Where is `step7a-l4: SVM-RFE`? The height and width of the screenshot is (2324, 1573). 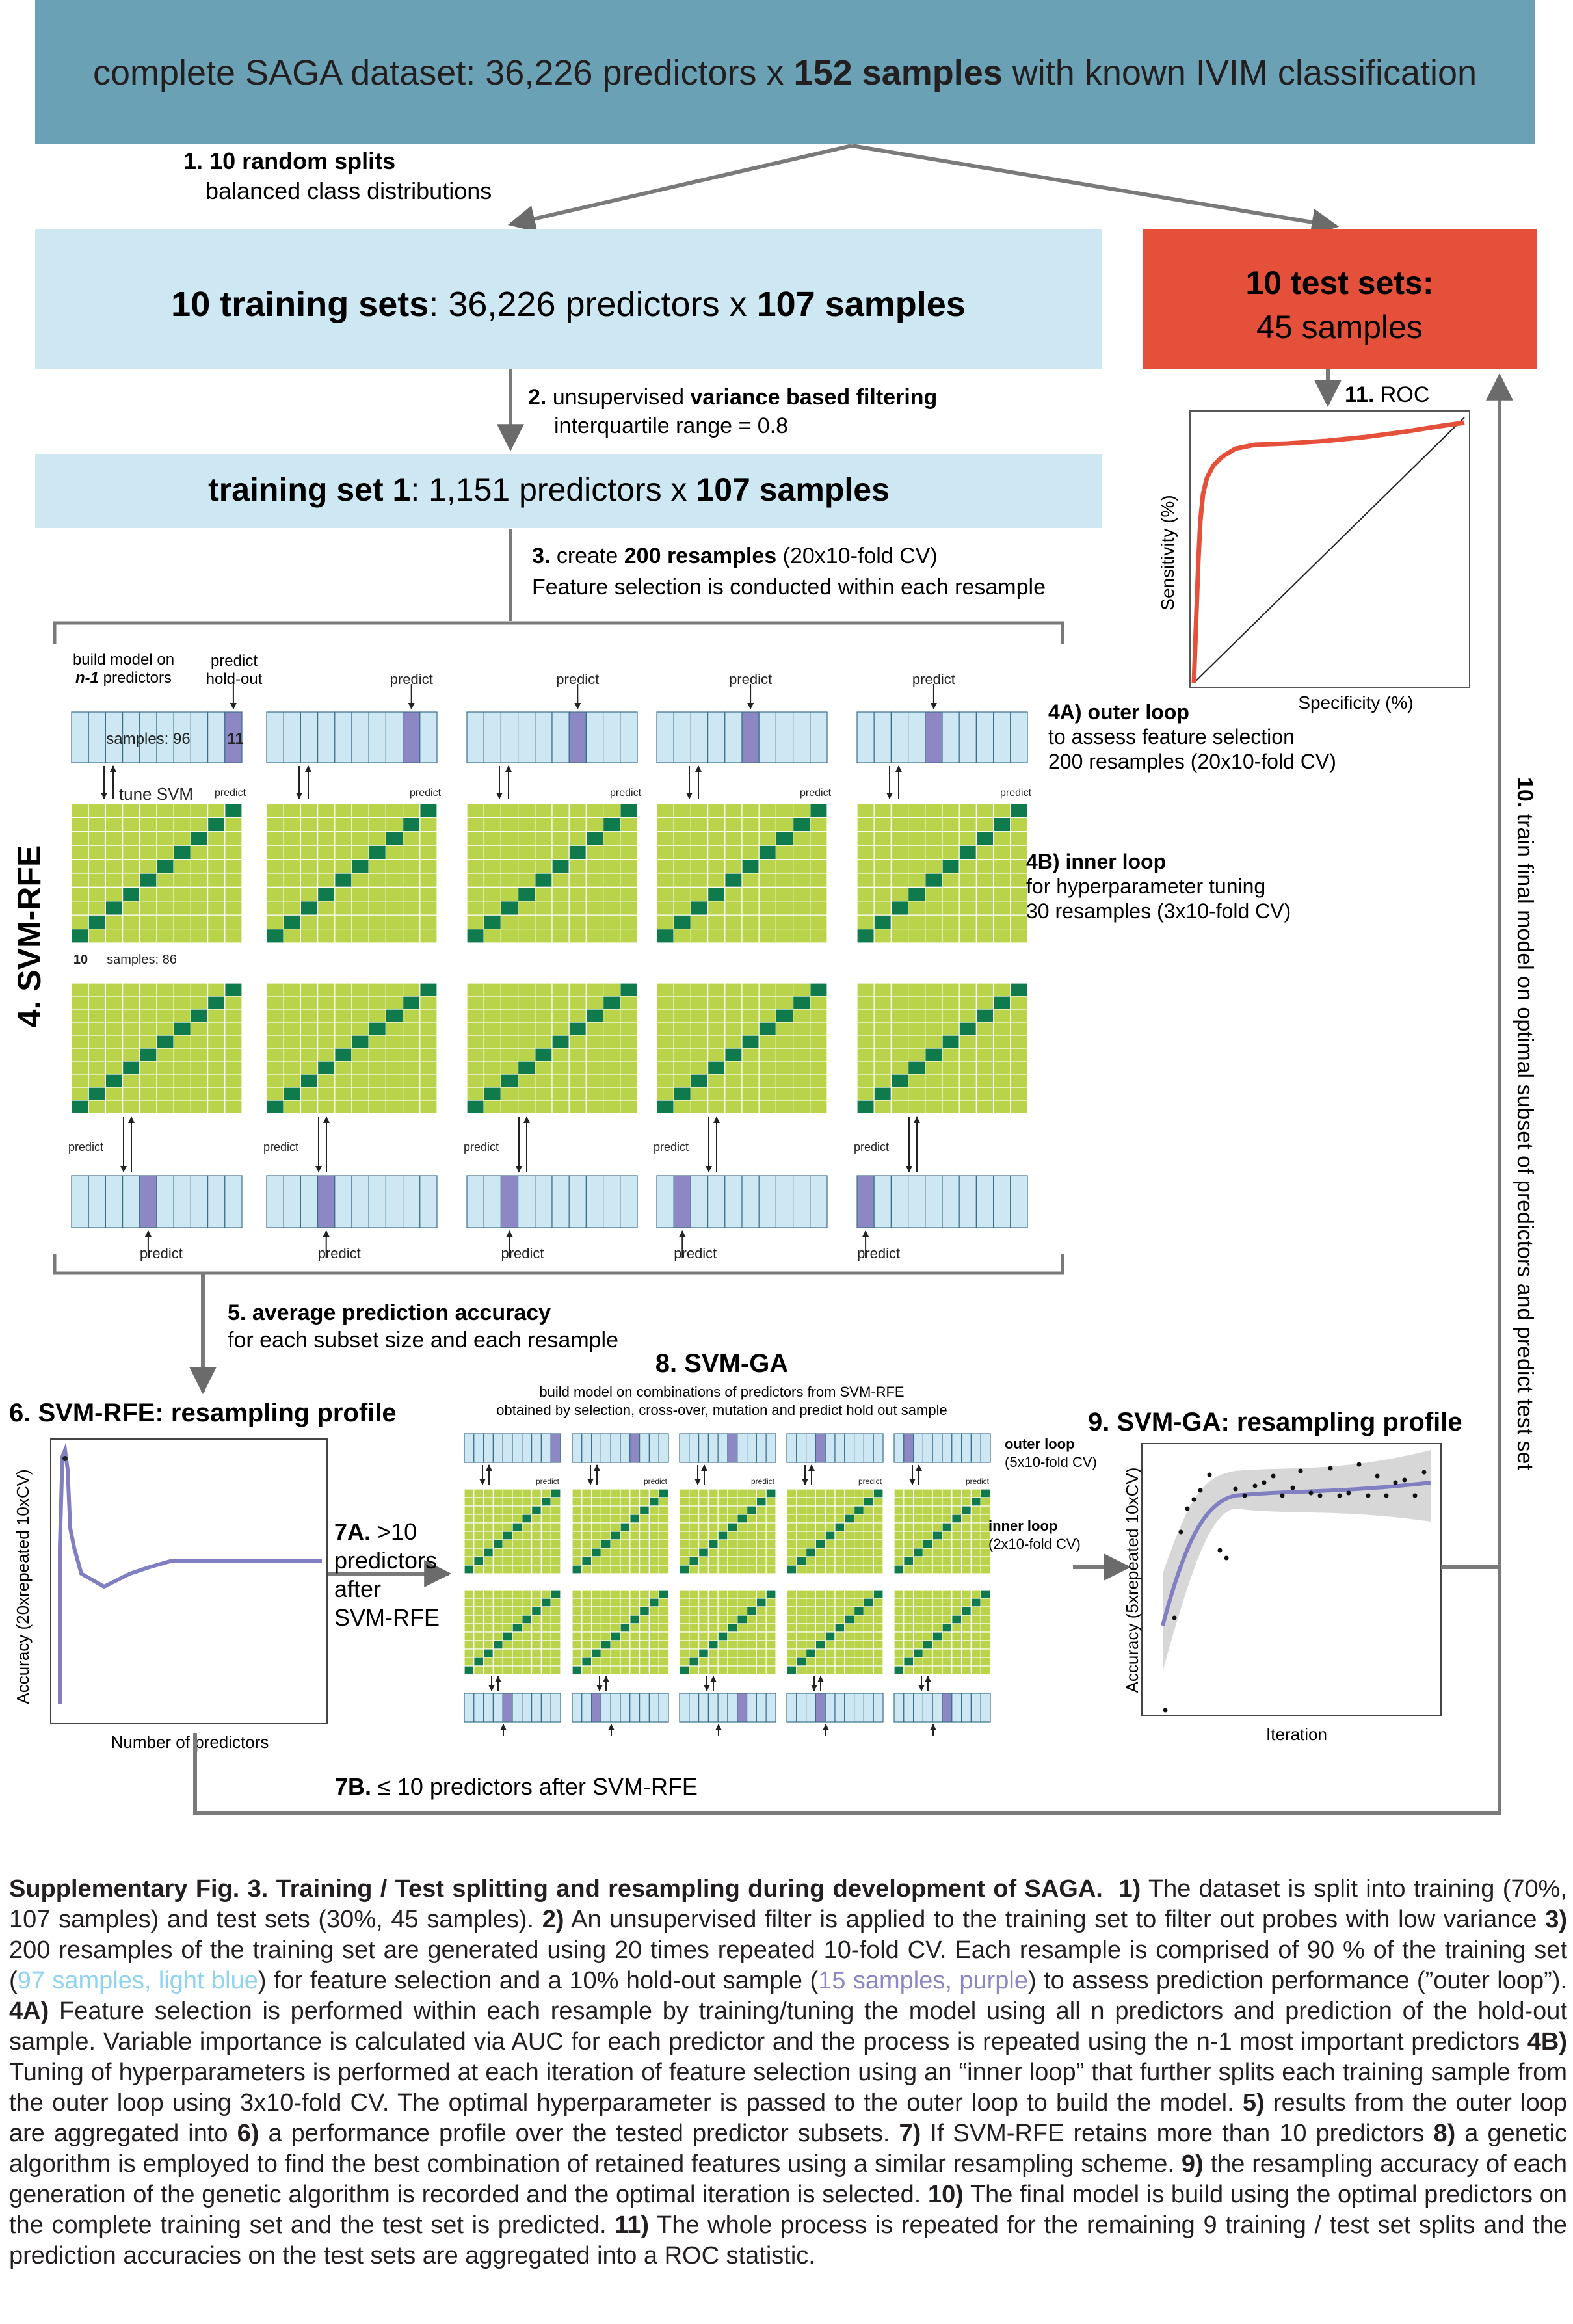 step7a-l4: SVM-RFE is located at coordinates (387, 1617).